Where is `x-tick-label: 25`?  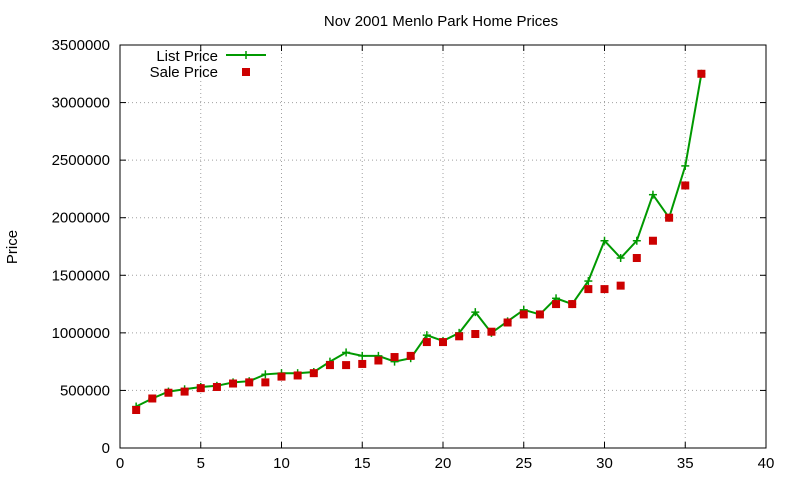 x-tick-label: 25 is located at coordinates (523, 463).